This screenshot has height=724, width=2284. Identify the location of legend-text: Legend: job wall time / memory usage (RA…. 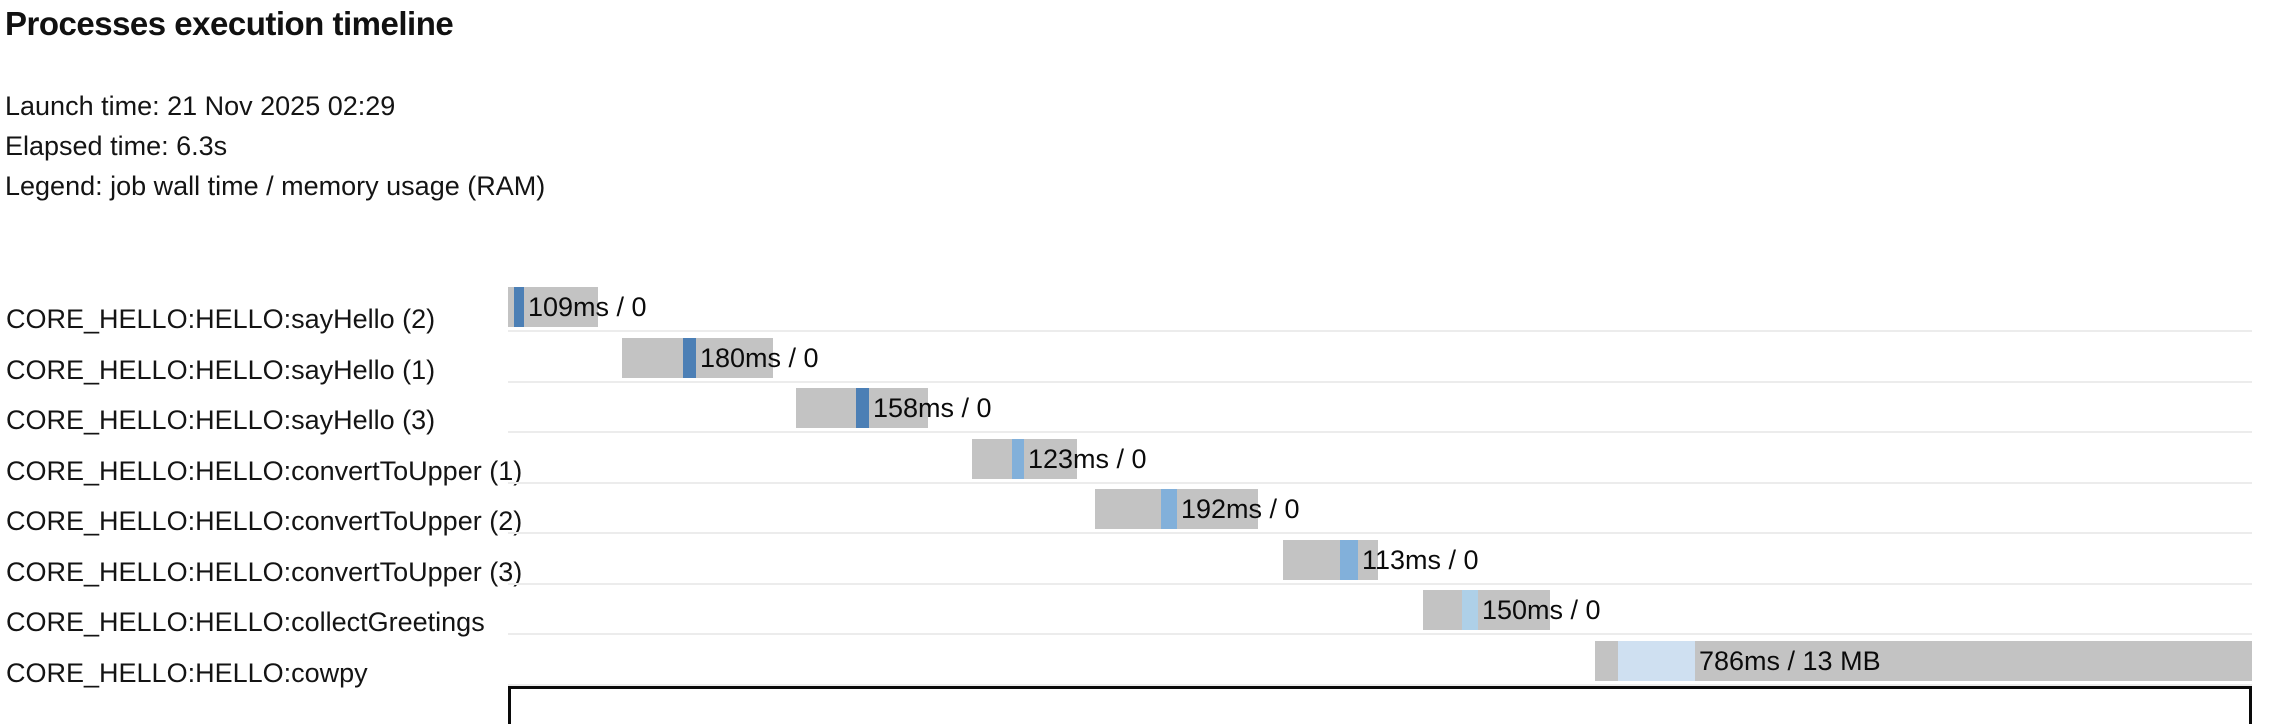
(275, 186).